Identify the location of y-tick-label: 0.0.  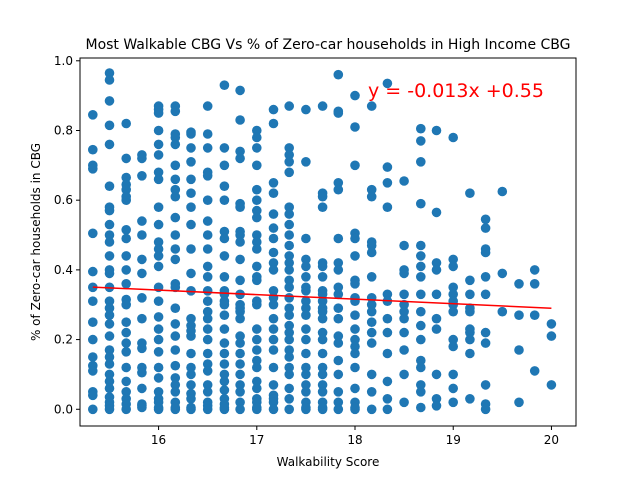
(63, 409).